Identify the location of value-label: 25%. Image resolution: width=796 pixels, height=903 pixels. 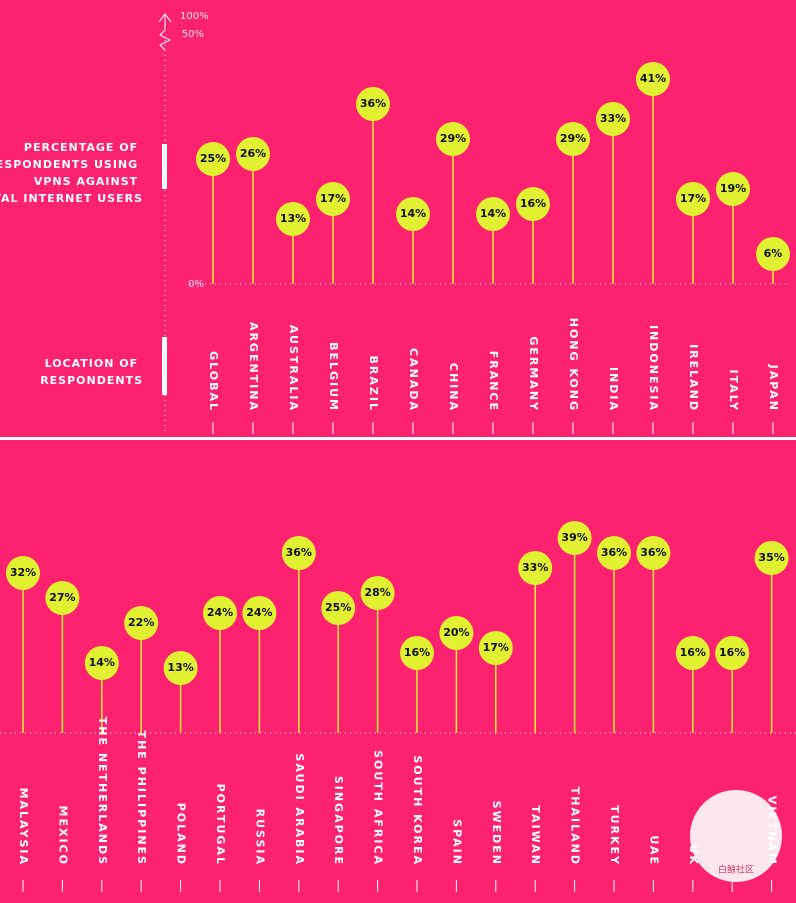
(338, 607).